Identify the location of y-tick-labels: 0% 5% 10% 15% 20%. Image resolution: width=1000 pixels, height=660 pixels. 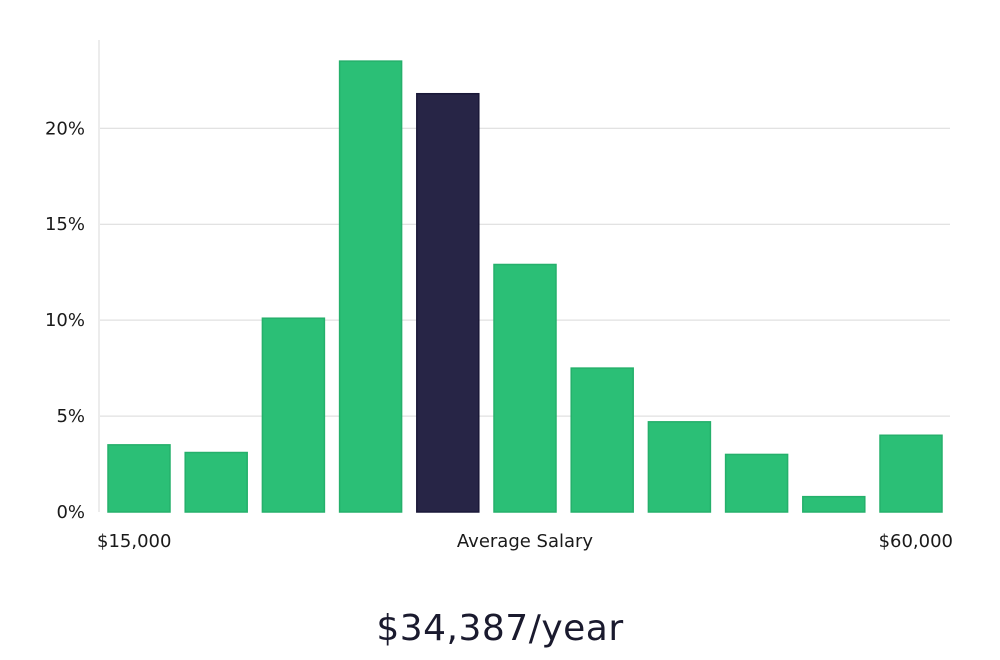
(65, 320).